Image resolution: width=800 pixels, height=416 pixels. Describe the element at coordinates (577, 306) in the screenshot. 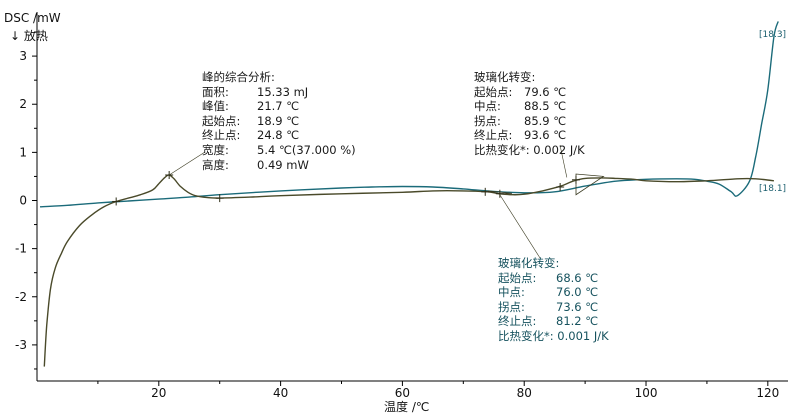

I see `glass2-value: 73.6 ℃` at that location.